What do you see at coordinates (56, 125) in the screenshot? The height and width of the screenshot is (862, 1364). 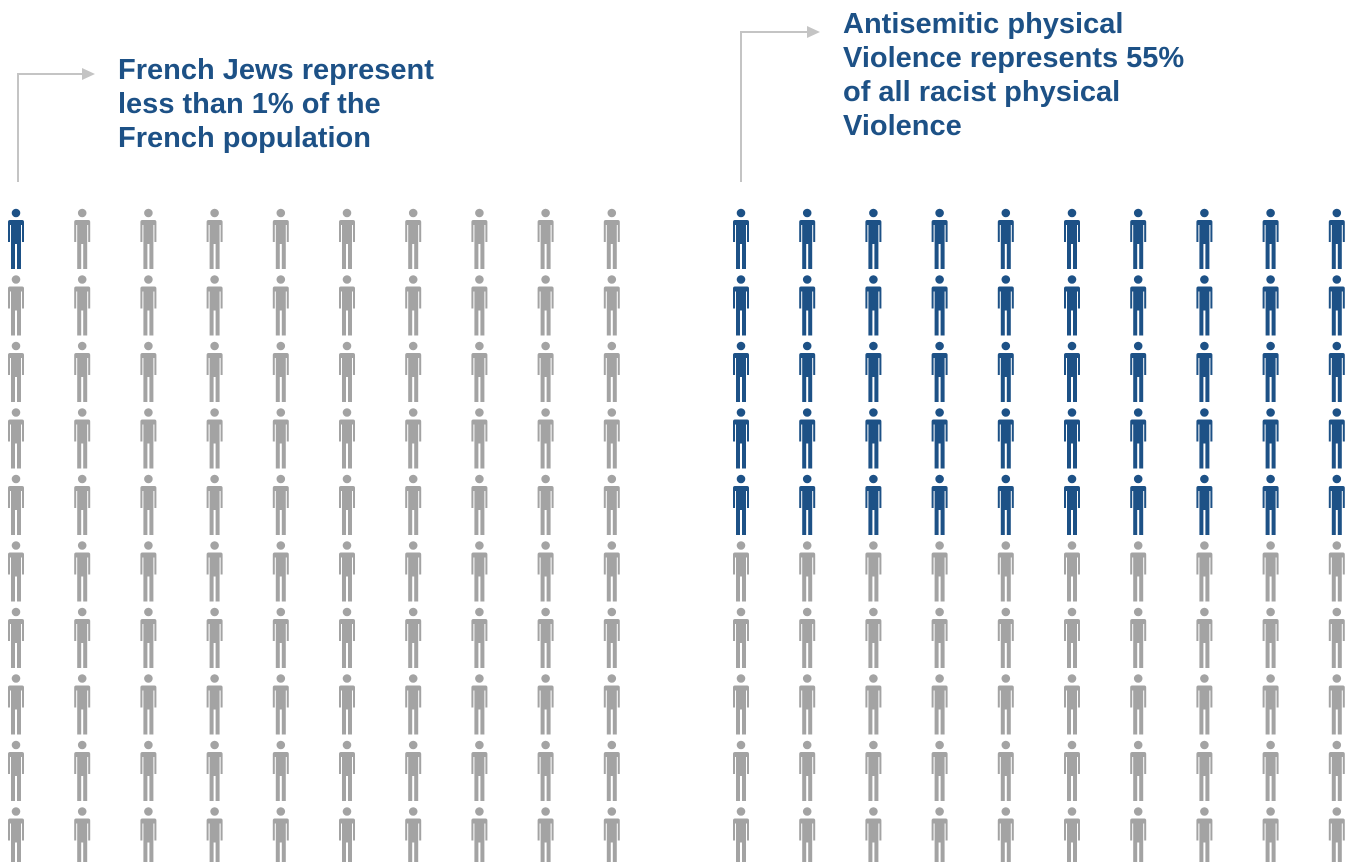 I see `connector-arrow` at bounding box center [56, 125].